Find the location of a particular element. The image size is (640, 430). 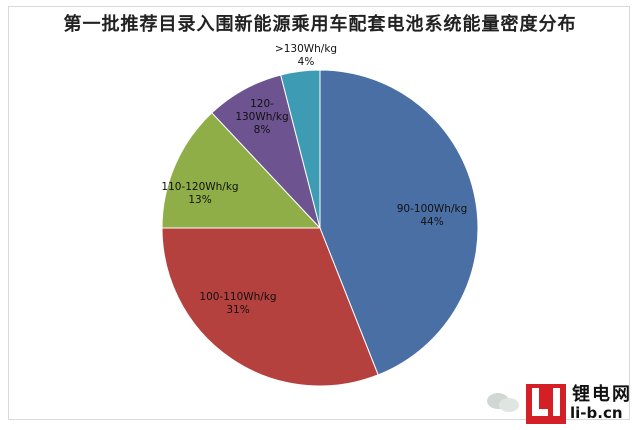

brand-name: 锂电网 is located at coordinates (602, 394).